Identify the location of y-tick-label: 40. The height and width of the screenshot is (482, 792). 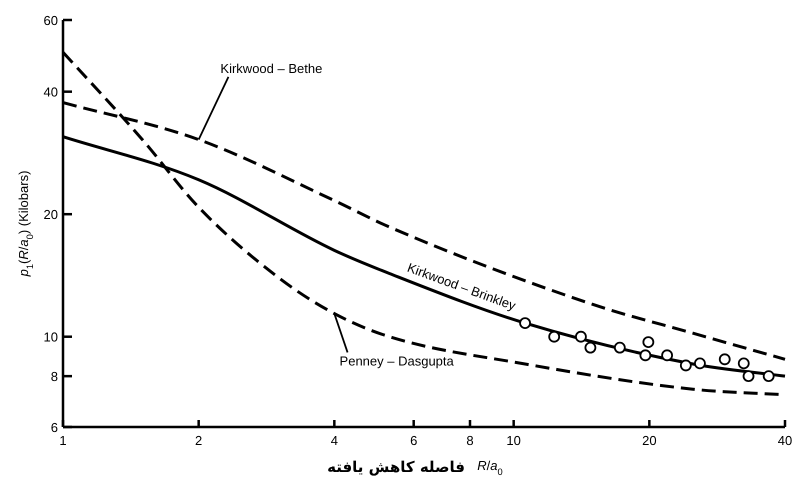
(51, 92).